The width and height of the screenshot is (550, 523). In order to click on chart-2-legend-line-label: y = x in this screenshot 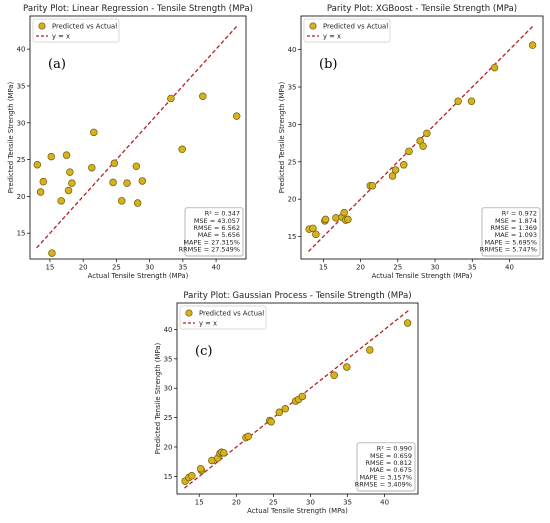, I will do `click(332, 37)`.